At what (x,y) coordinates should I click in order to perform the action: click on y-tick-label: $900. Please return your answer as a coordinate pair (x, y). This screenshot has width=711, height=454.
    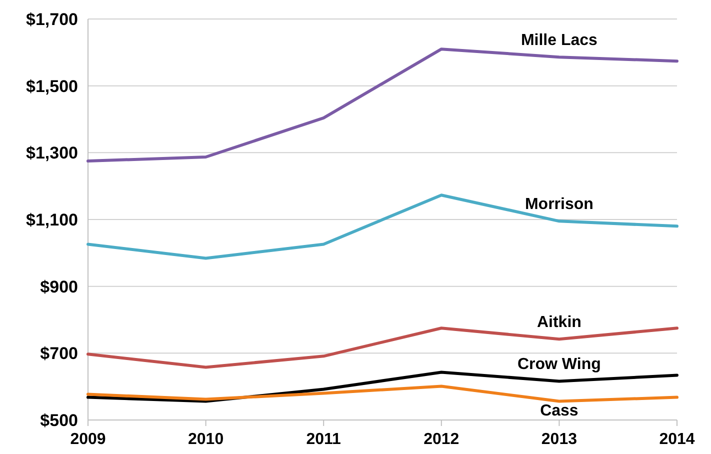
    Looking at the image, I should click on (59, 286).